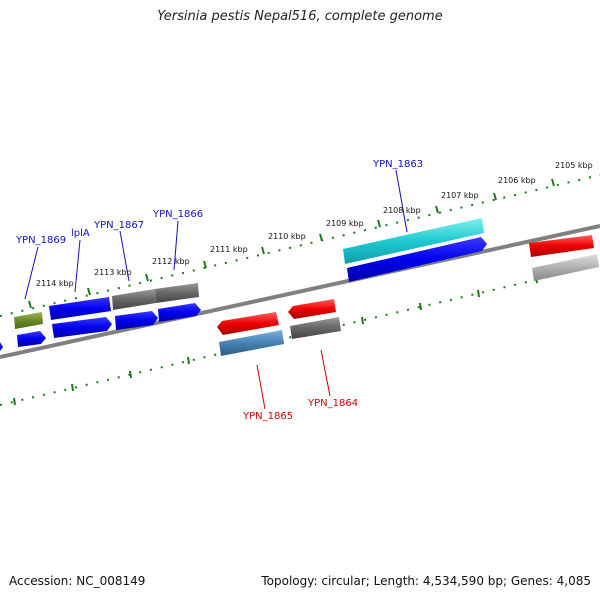 This screenshot has height=600, width=600. Describe the element at coordinates (517, 180) in the screenshot. I see `tick-label-2106: 2106 kbp` at that location.